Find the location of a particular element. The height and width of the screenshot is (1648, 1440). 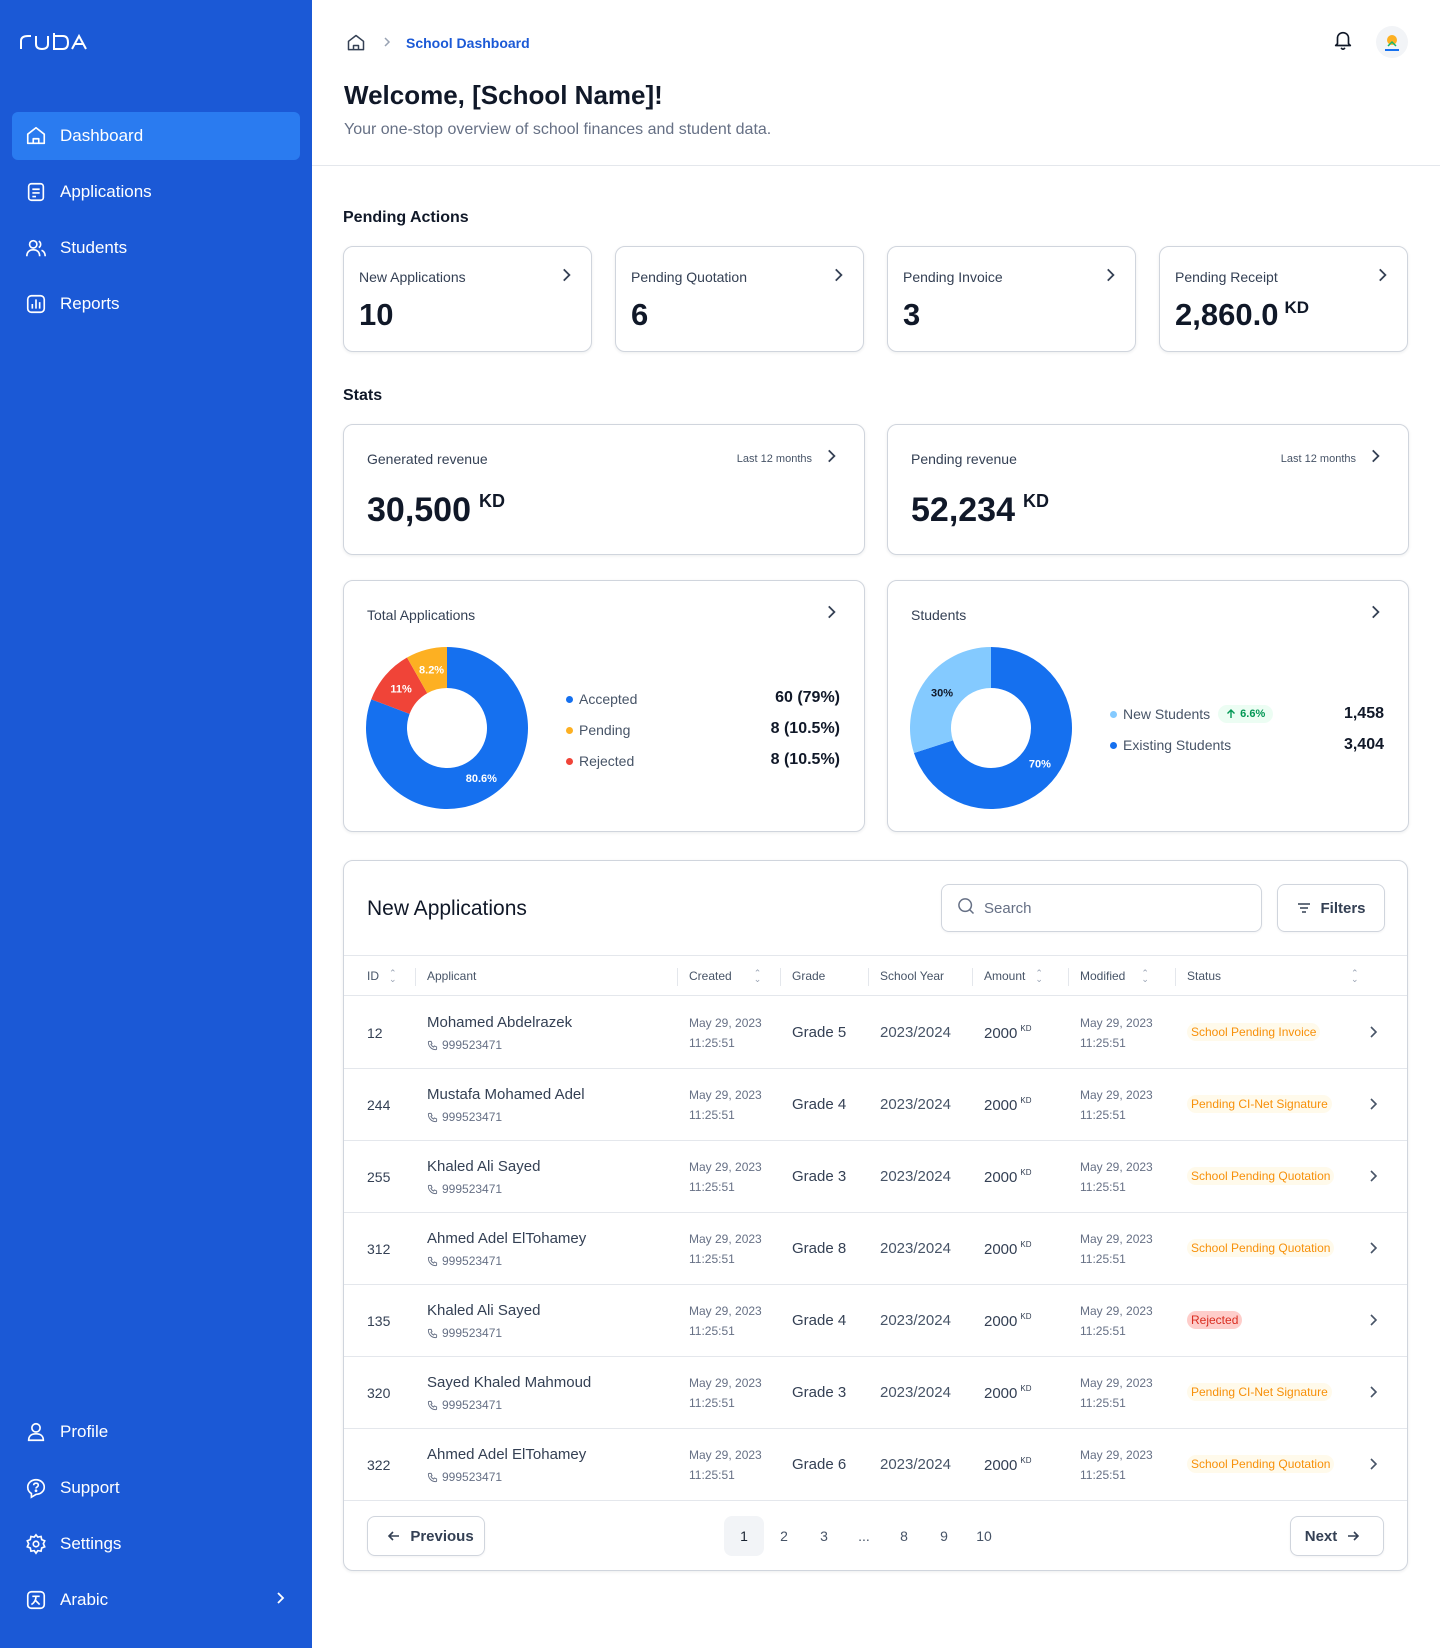

divider is located at coordinates (876, 165).